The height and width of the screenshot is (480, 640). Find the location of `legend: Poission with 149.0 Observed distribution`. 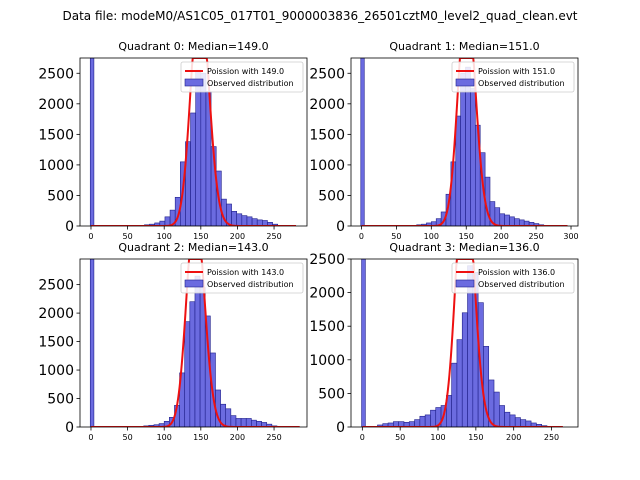

legend: Poission with 149.0 Observed distribution is located at coordinates (242, 77).